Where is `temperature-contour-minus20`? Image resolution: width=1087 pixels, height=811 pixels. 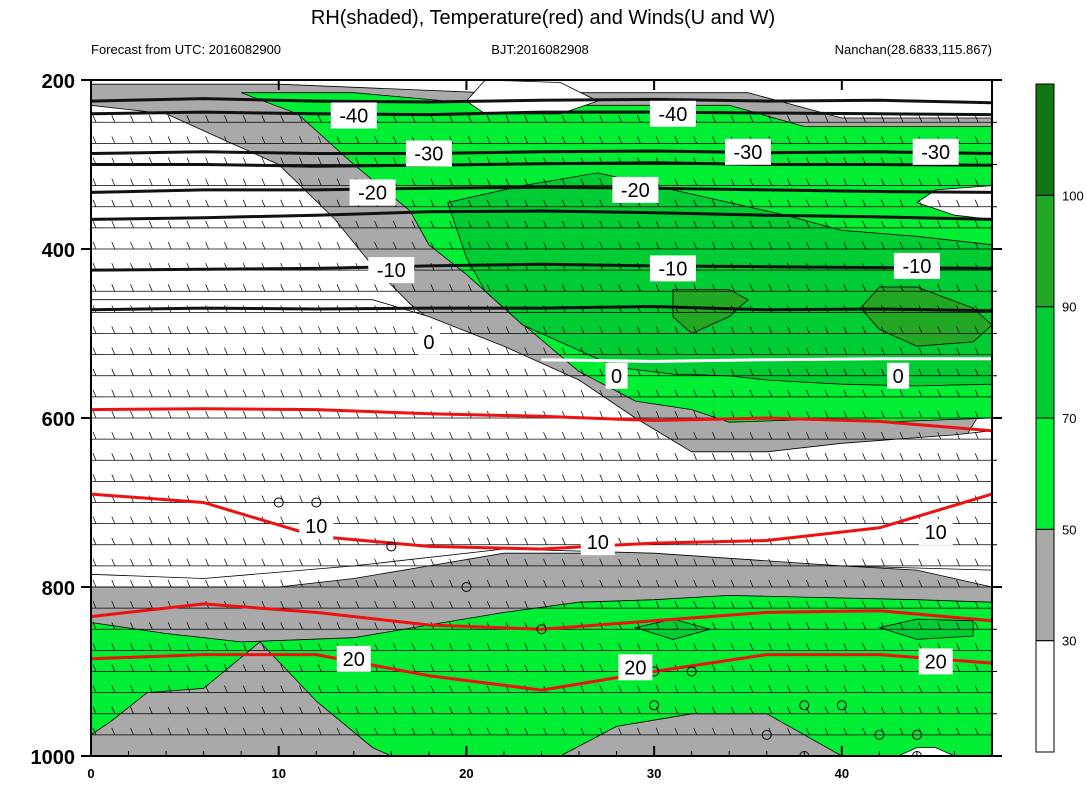
temperature-contour-minus20 is located at coordinates (541, 215).